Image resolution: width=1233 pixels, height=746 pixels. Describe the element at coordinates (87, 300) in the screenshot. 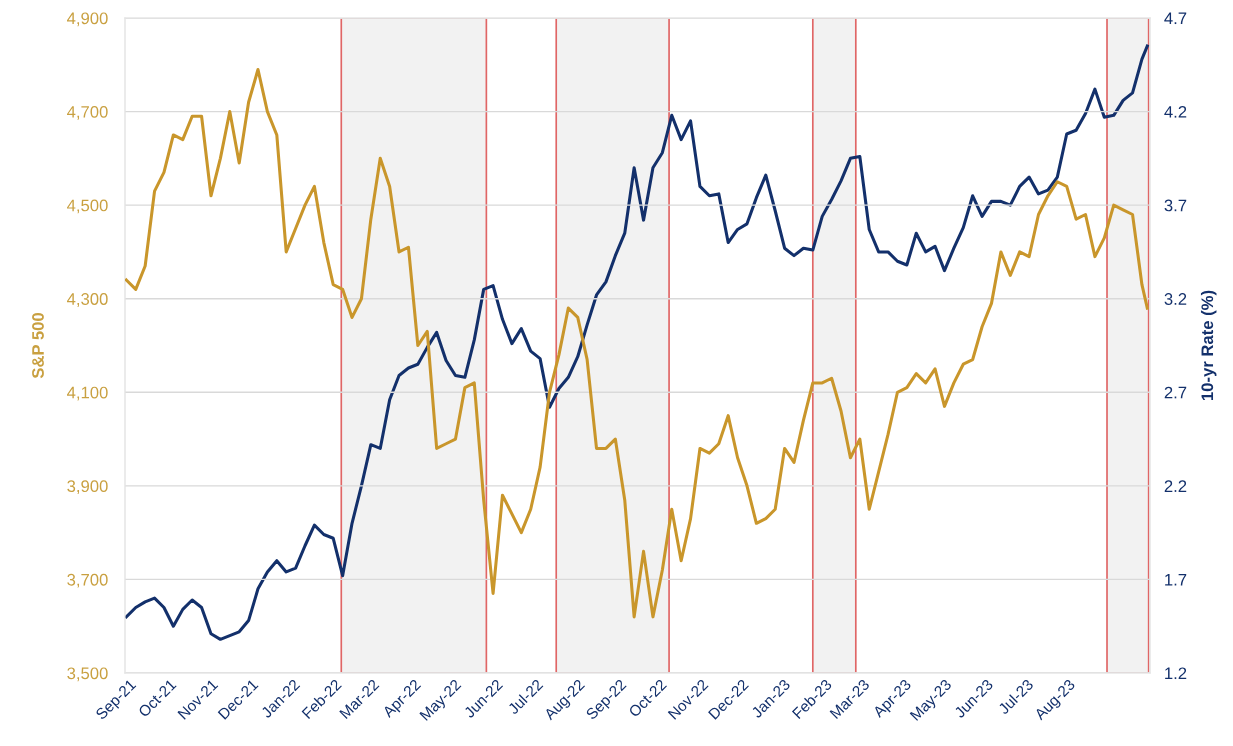

I see `y-tick-label: 4,300` at that location.